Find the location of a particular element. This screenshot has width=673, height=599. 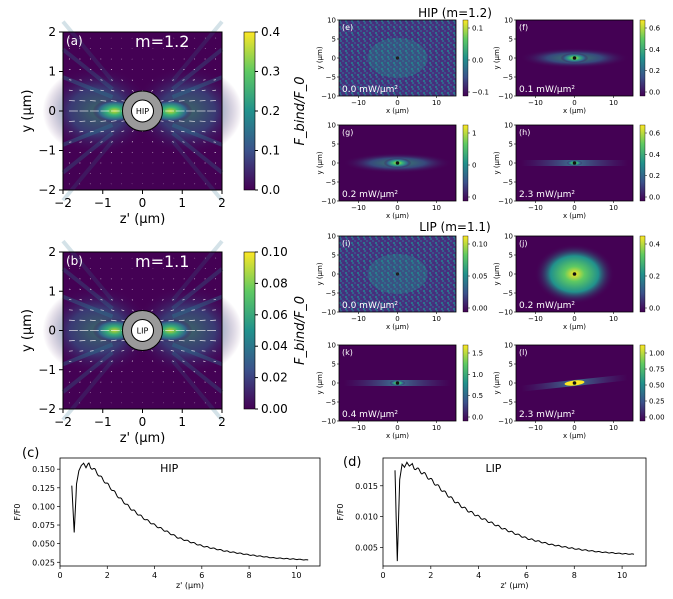

panel-label: (l) is located at coordinates (523, 352).